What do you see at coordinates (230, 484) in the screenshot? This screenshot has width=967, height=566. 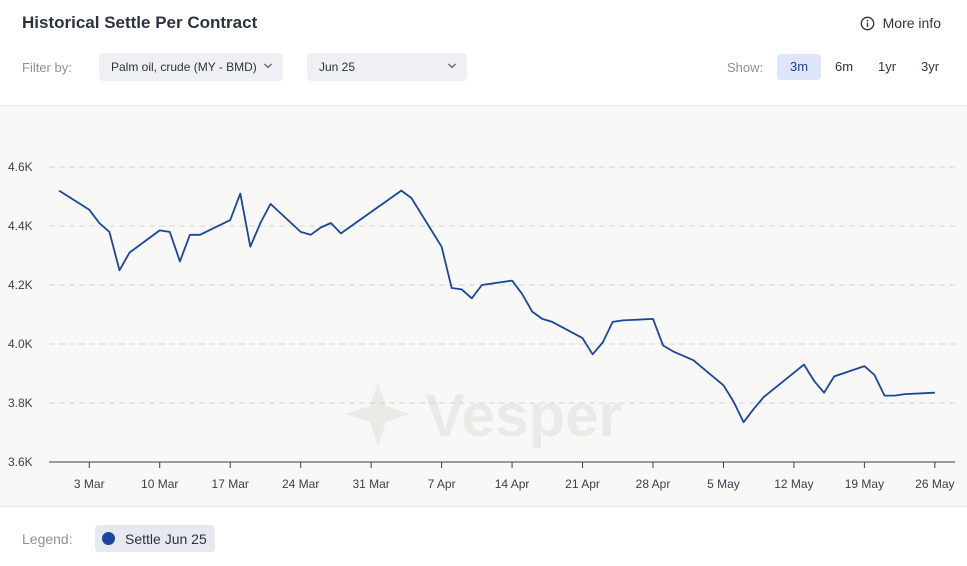 I see `x-tick-label: 17 Mar` at bounding box center [230, 484].